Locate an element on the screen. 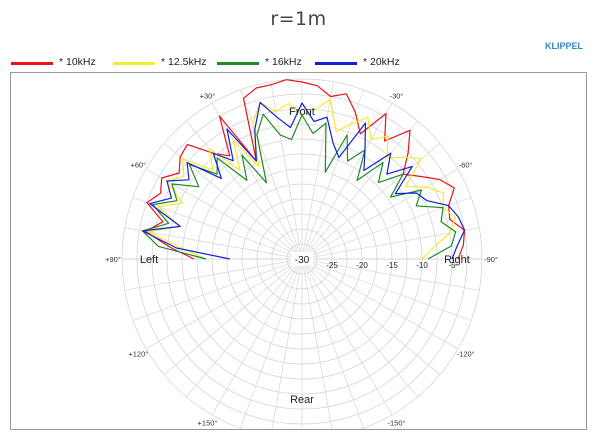 This screenshot has width=597, height=432. radial-tick-label: -20 is located at coordinates (362, 265).